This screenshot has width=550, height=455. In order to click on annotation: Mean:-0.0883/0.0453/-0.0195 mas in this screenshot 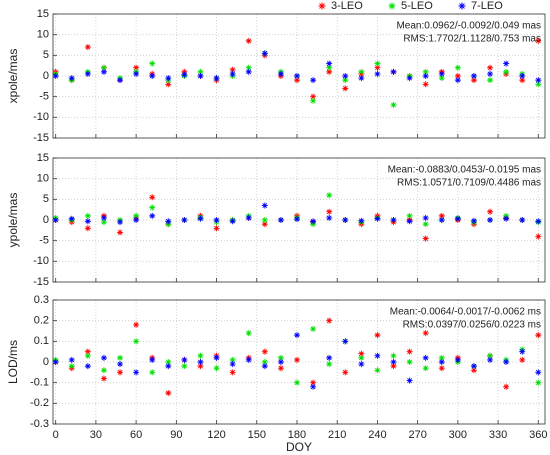, I will do `click(464, 170)`.